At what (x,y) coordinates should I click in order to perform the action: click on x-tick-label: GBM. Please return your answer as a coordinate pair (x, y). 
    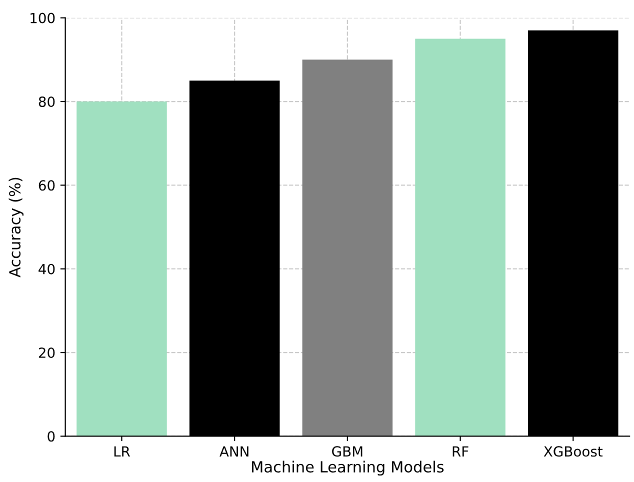
    Looking at the image, I should click on (347, 451).